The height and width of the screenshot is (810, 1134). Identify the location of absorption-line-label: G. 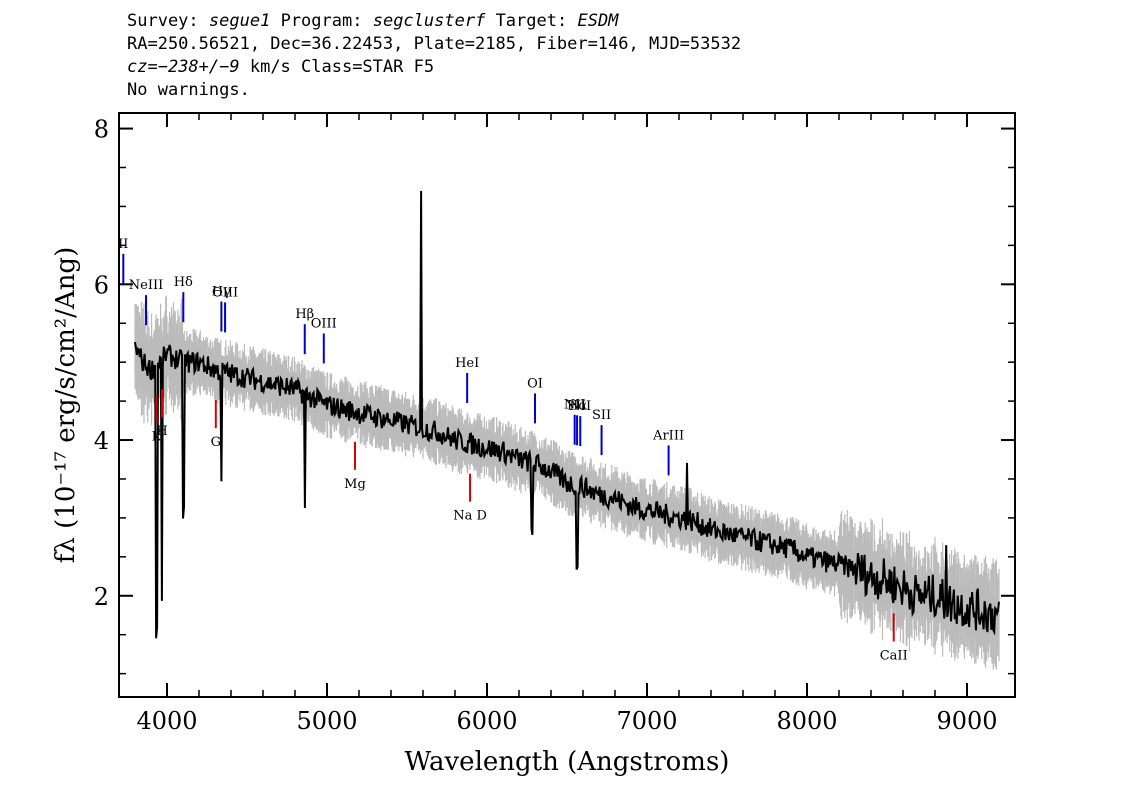
(216, 442).